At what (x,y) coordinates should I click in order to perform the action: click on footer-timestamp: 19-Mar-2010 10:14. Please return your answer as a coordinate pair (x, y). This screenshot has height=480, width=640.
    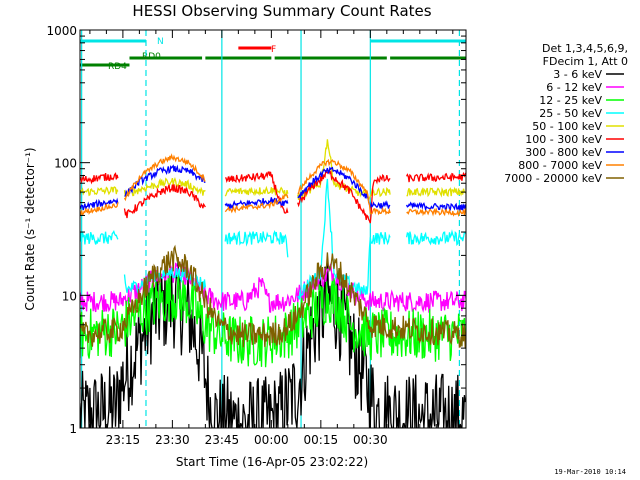
    Looking at the image, I should click on (590, 472).